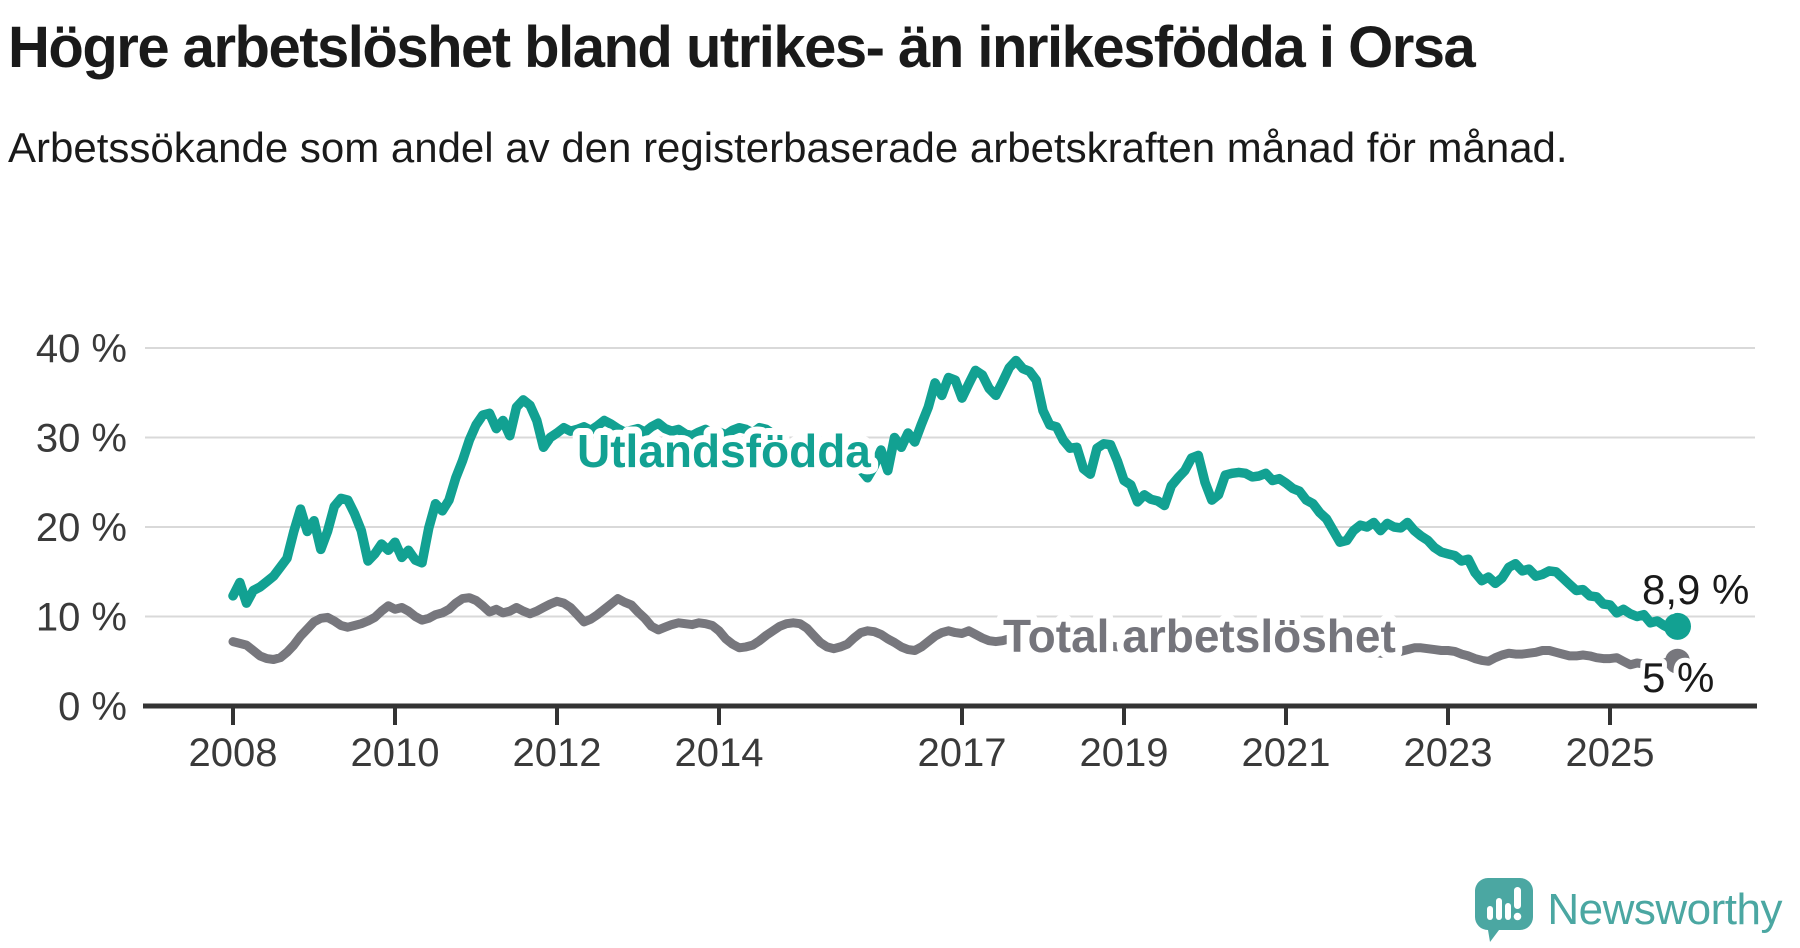 The image size is (1800, 948). I want to click on newsworthy-logo: Newsworthy, so click(1628, 910).